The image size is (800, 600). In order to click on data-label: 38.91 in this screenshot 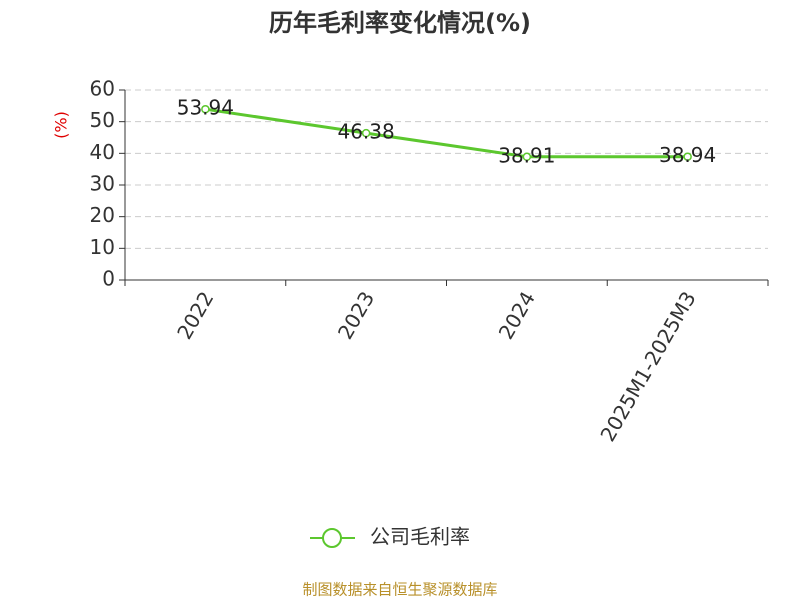, I will do `click(526, 155)`.